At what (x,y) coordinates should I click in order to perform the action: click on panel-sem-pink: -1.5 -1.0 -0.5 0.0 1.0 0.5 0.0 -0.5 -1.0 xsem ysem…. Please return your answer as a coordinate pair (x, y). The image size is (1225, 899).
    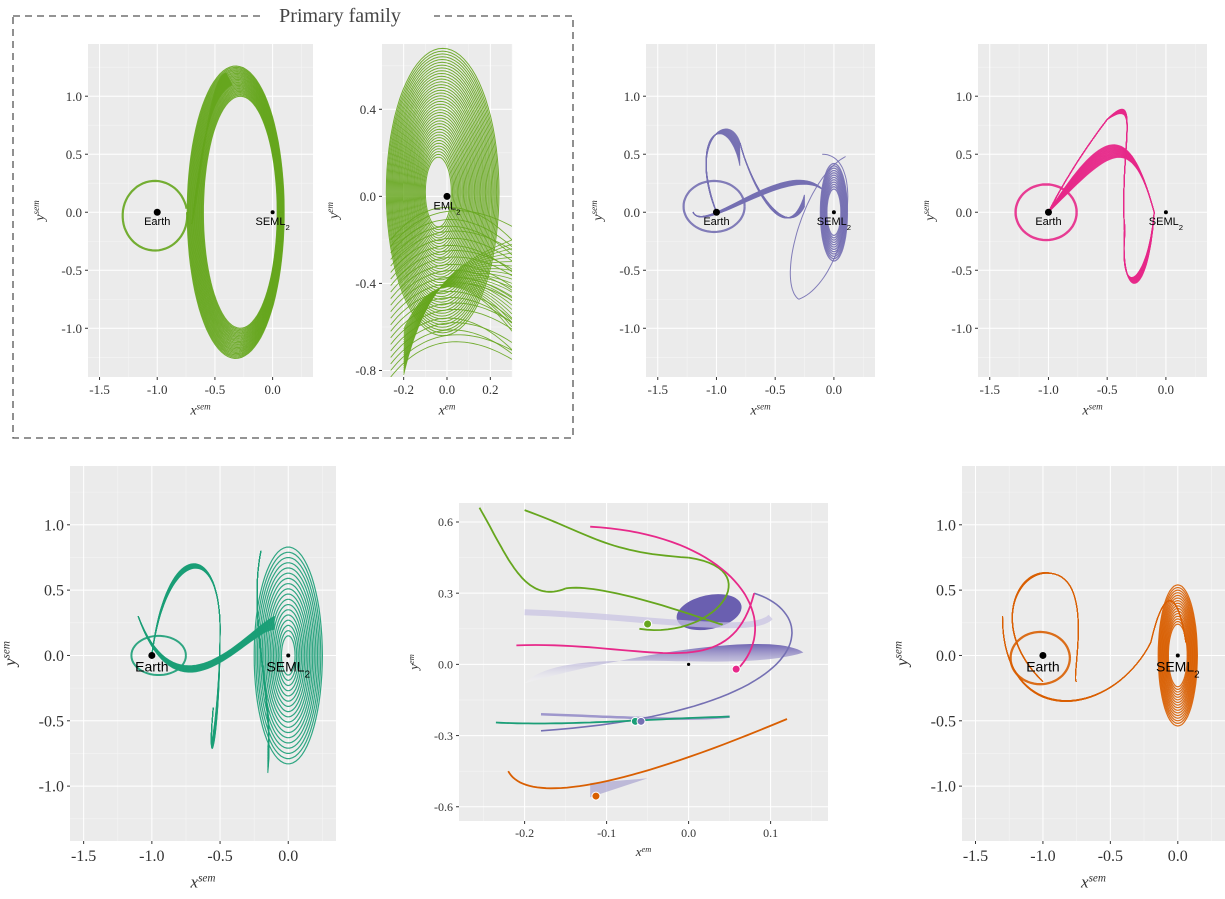
    Looking at the image, I should click on (1064, 231).